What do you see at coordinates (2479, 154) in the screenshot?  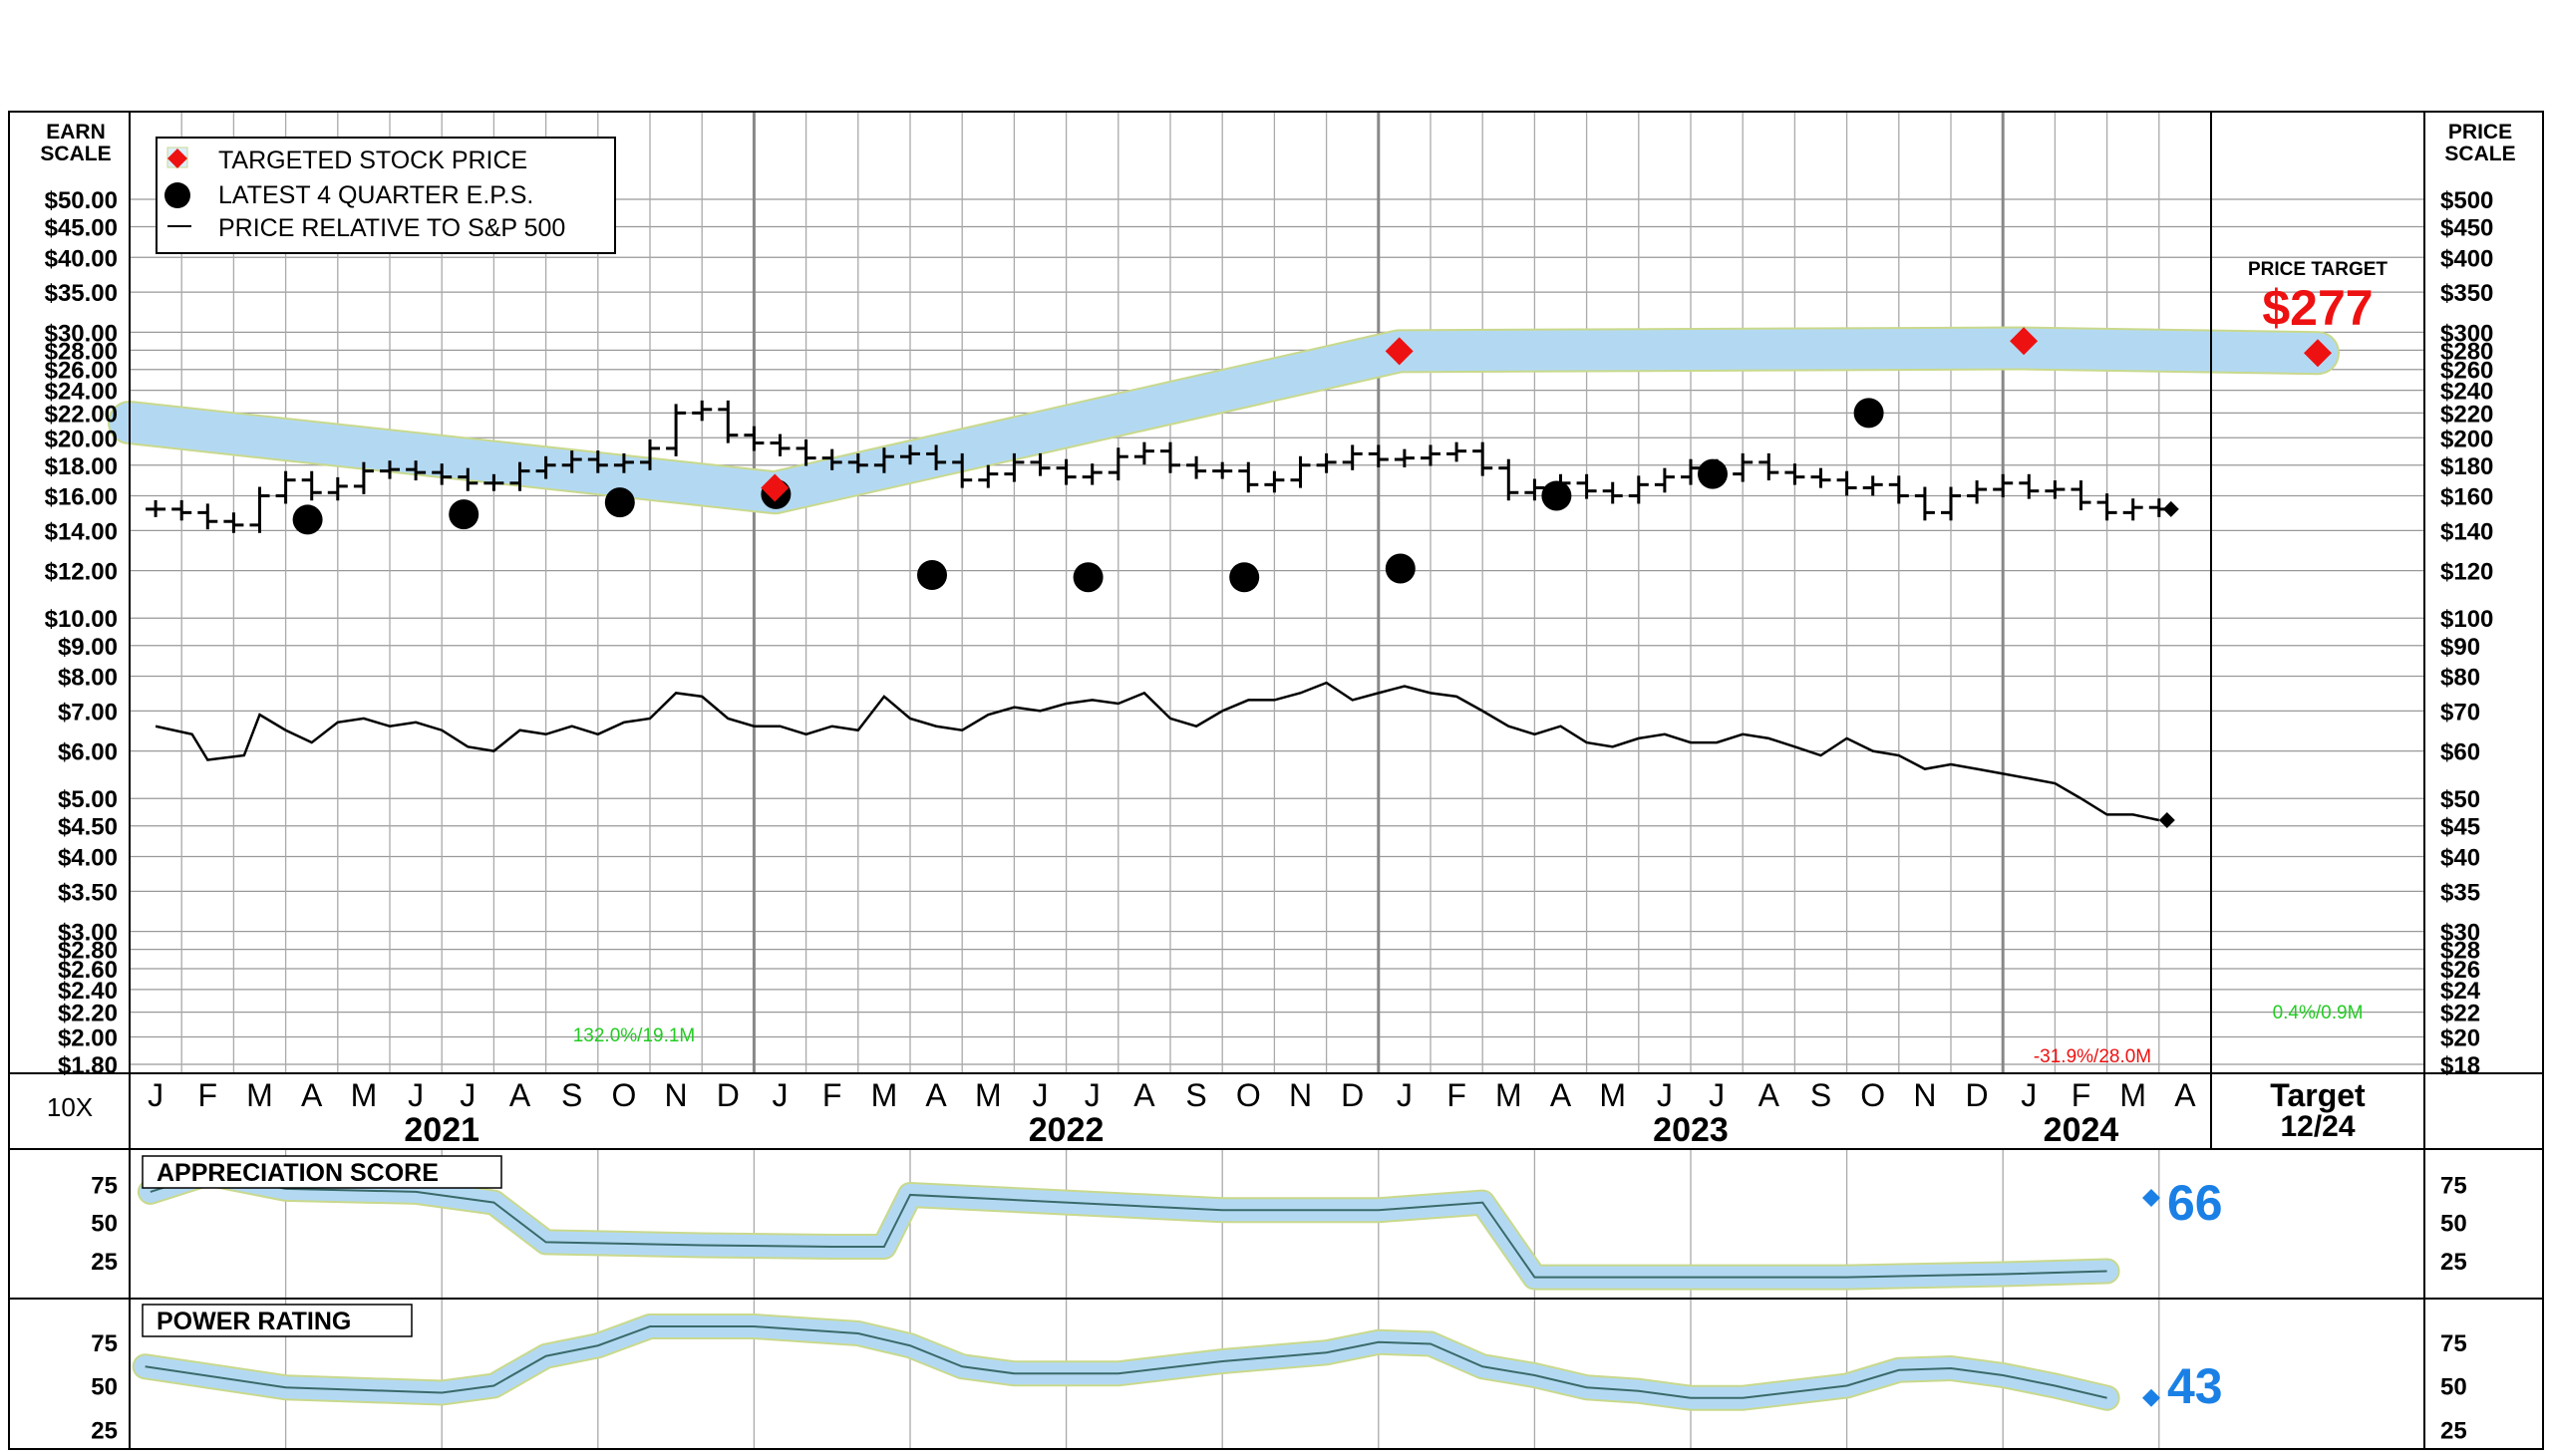 I see `price-scale-line2: SCALE` at bounding box center [2479, 154].